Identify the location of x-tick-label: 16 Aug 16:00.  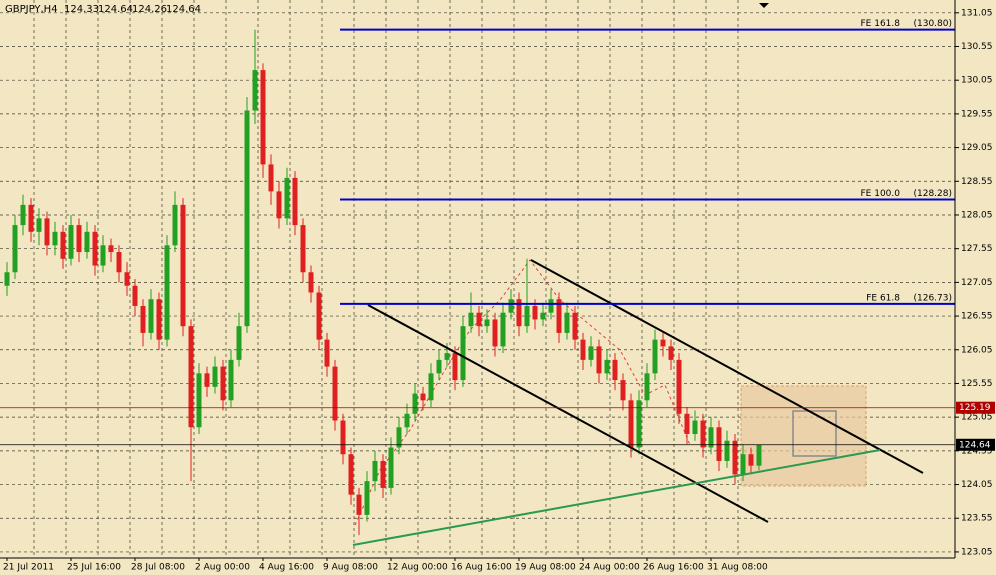
(481, 568).